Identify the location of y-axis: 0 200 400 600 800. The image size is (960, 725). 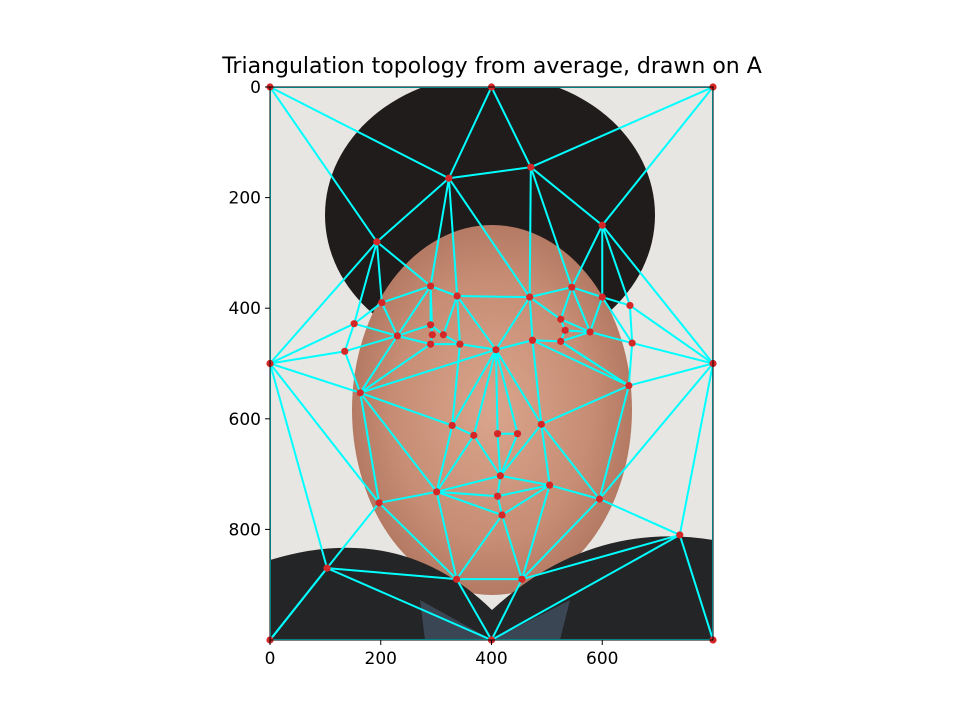
(249, 309).